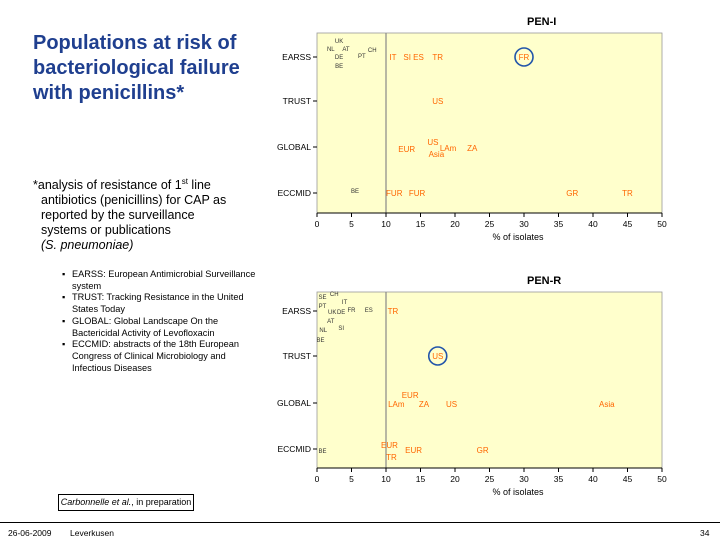 This screenshot has height=540, width=720. What do you see at coordinates (406, 149) in the screenshot?
I see `pen-i-point-label: EUR` at bounding box center [406, 149].